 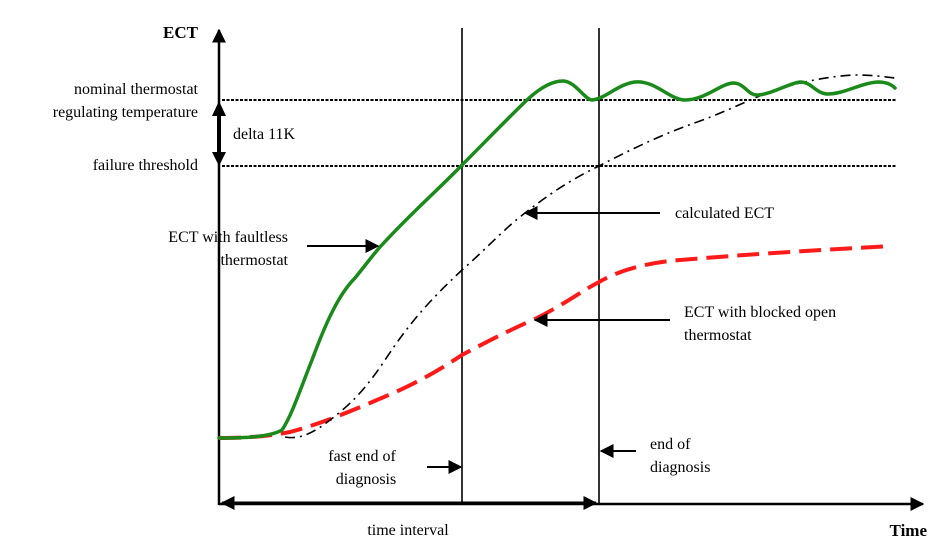 What do you see at coordinates (366, 479) in the screenshot?
I see `fast-end-label-line2: diagnosis` at bounding box center [366, 479].